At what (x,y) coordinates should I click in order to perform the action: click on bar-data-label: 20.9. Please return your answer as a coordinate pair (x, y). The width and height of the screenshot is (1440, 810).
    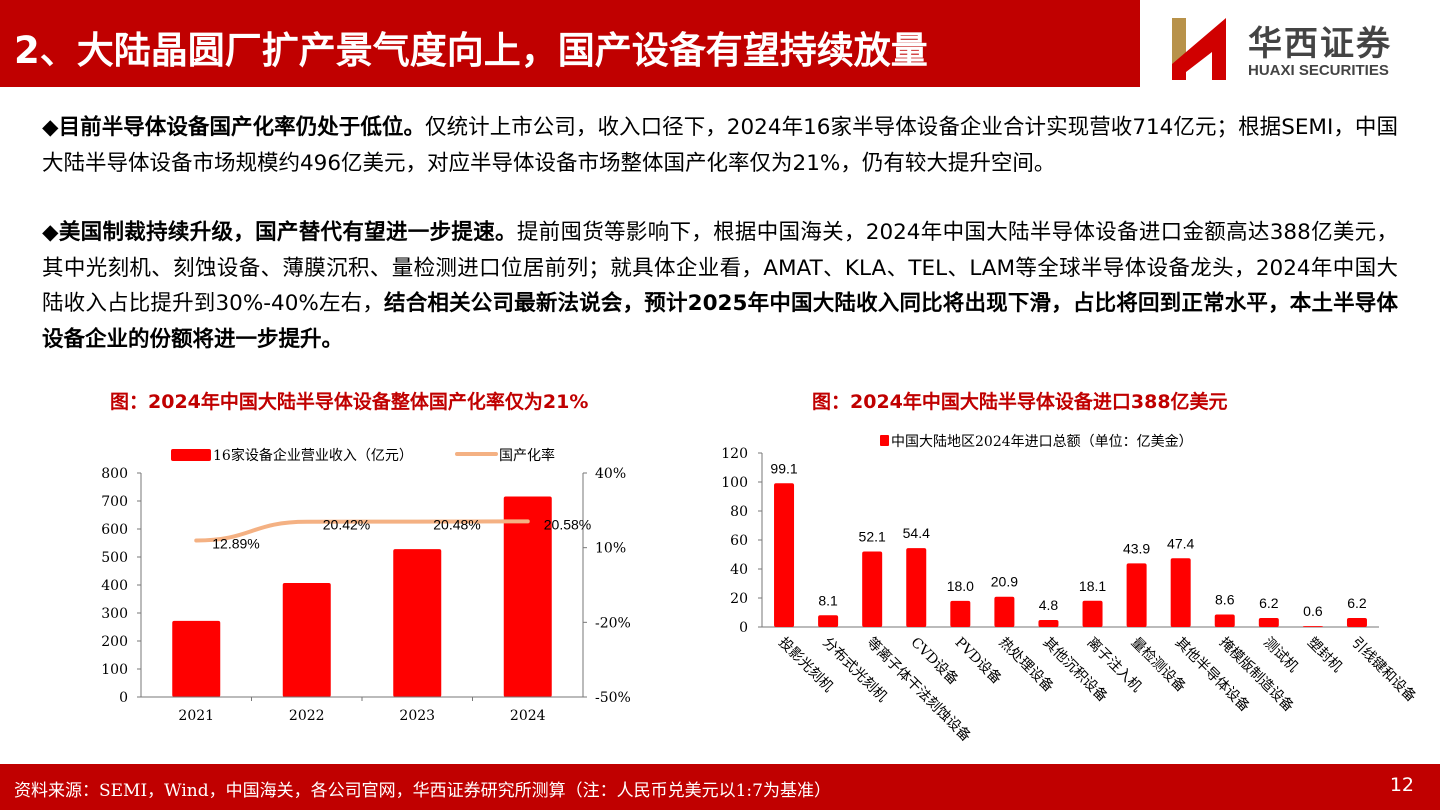
    Looking at the image, I should click on (1004, 582).